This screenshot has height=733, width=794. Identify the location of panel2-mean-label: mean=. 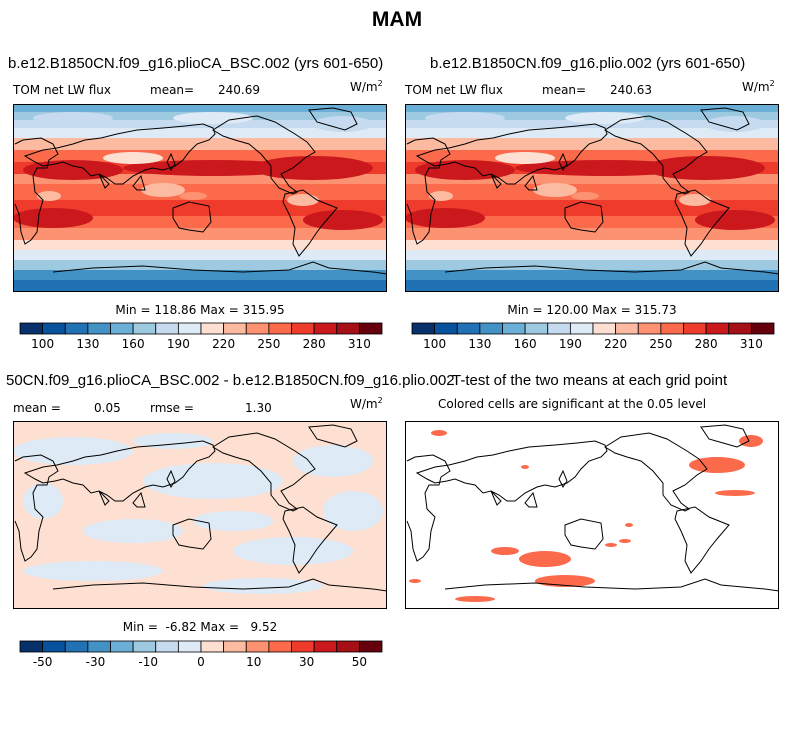
(564, 90).